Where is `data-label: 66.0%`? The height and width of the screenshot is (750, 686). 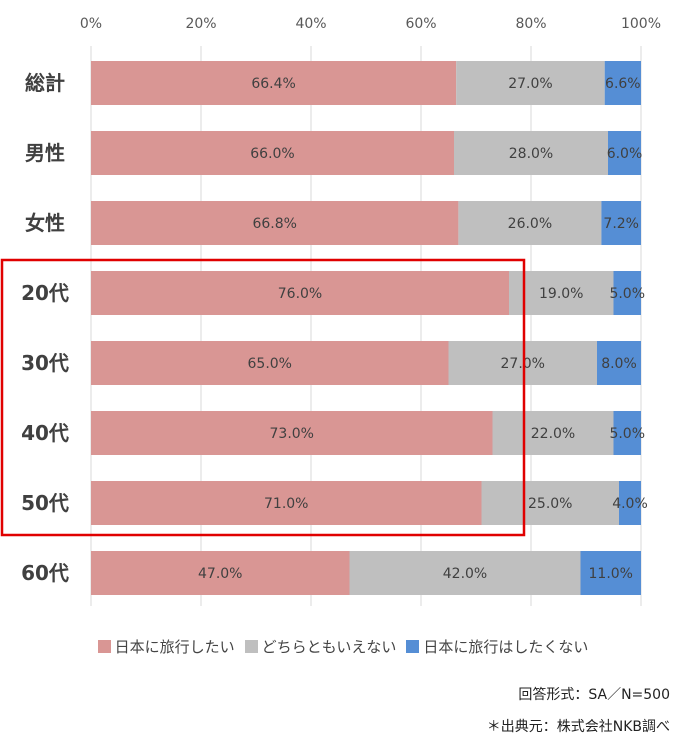 data-label: 66.0% is located at coordinates (272, 154).